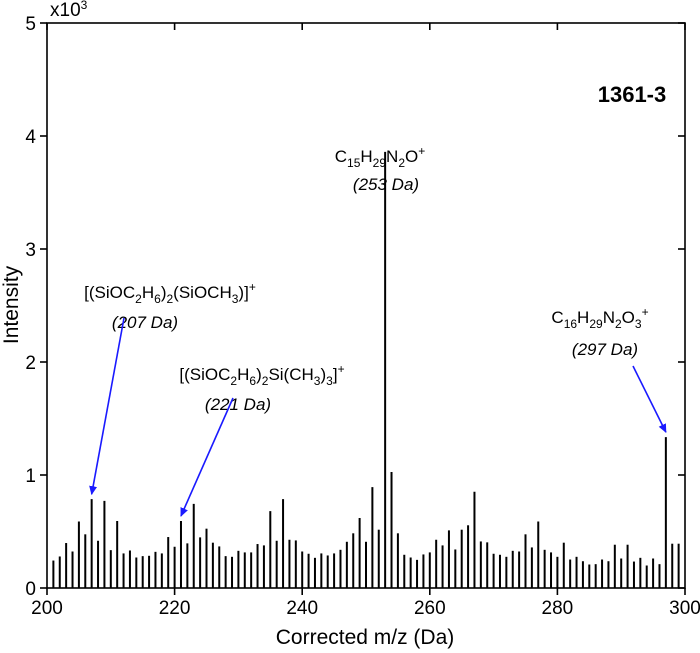 This screenshot has width=700, height=653. What do you see at coordinates (175, 608) in the screenshot?
I see `x-tick-label: 220` at bounding box center [175, 608].